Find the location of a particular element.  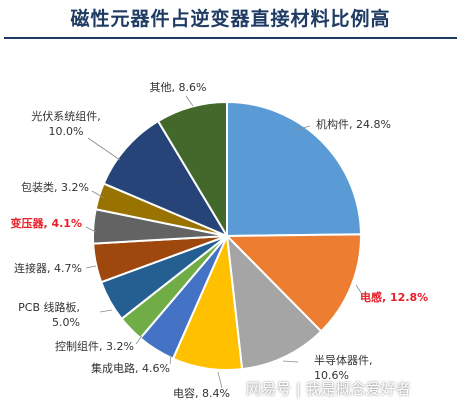

slice-label-5: 控制组件, 3.2% is located at coordinates (94, 346).